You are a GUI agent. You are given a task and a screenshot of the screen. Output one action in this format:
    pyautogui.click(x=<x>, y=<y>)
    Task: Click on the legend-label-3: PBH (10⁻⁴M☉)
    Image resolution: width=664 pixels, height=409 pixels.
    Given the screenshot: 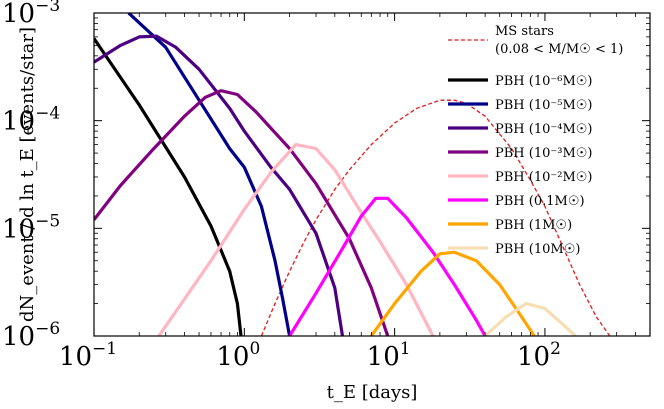 What is the action you would take?
    pyautogui.click(x=544, y=129)
    